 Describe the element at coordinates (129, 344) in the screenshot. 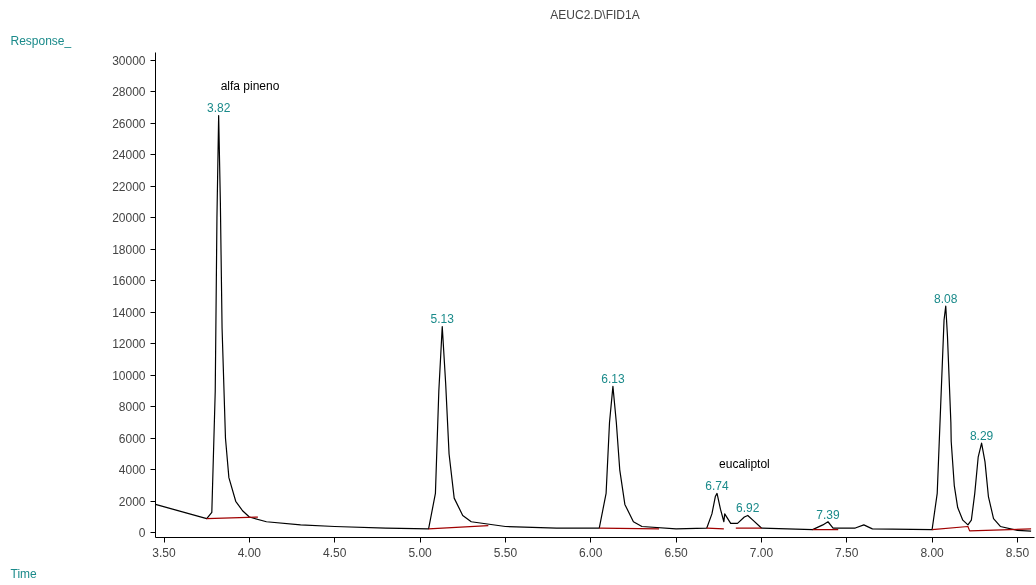

I see `y-tick-label: 12000` at that location.